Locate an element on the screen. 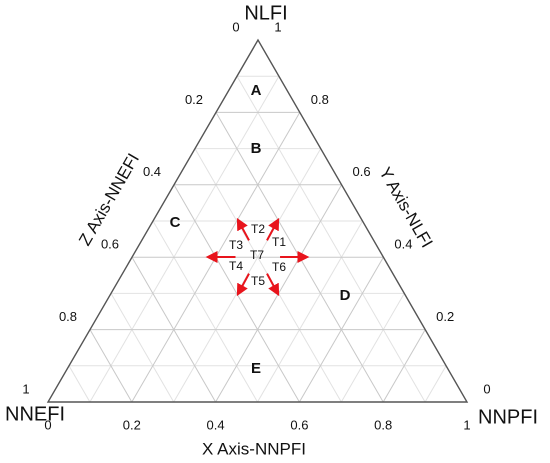 This screenshot has height=463, width=550. vertex-label: NNPFI is located at coordinates (508, 417).